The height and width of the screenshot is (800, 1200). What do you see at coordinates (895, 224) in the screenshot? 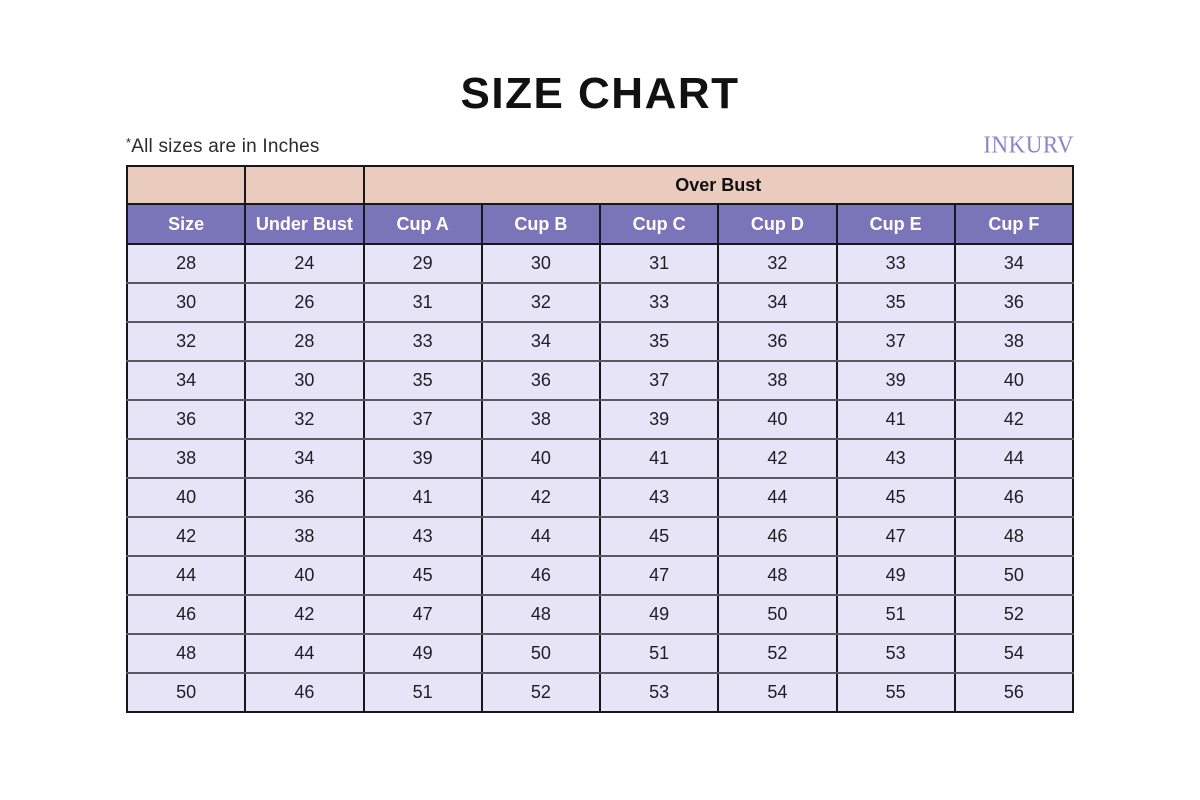
I see `column-header-cup-e: Cup E` at bounding box center [895, 224].